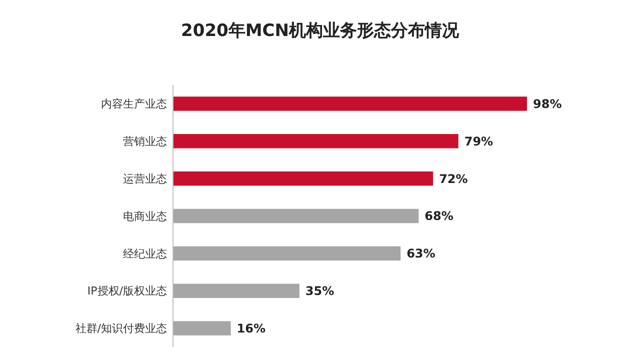  I want to click on data-label: 98%, so click(547, 103).